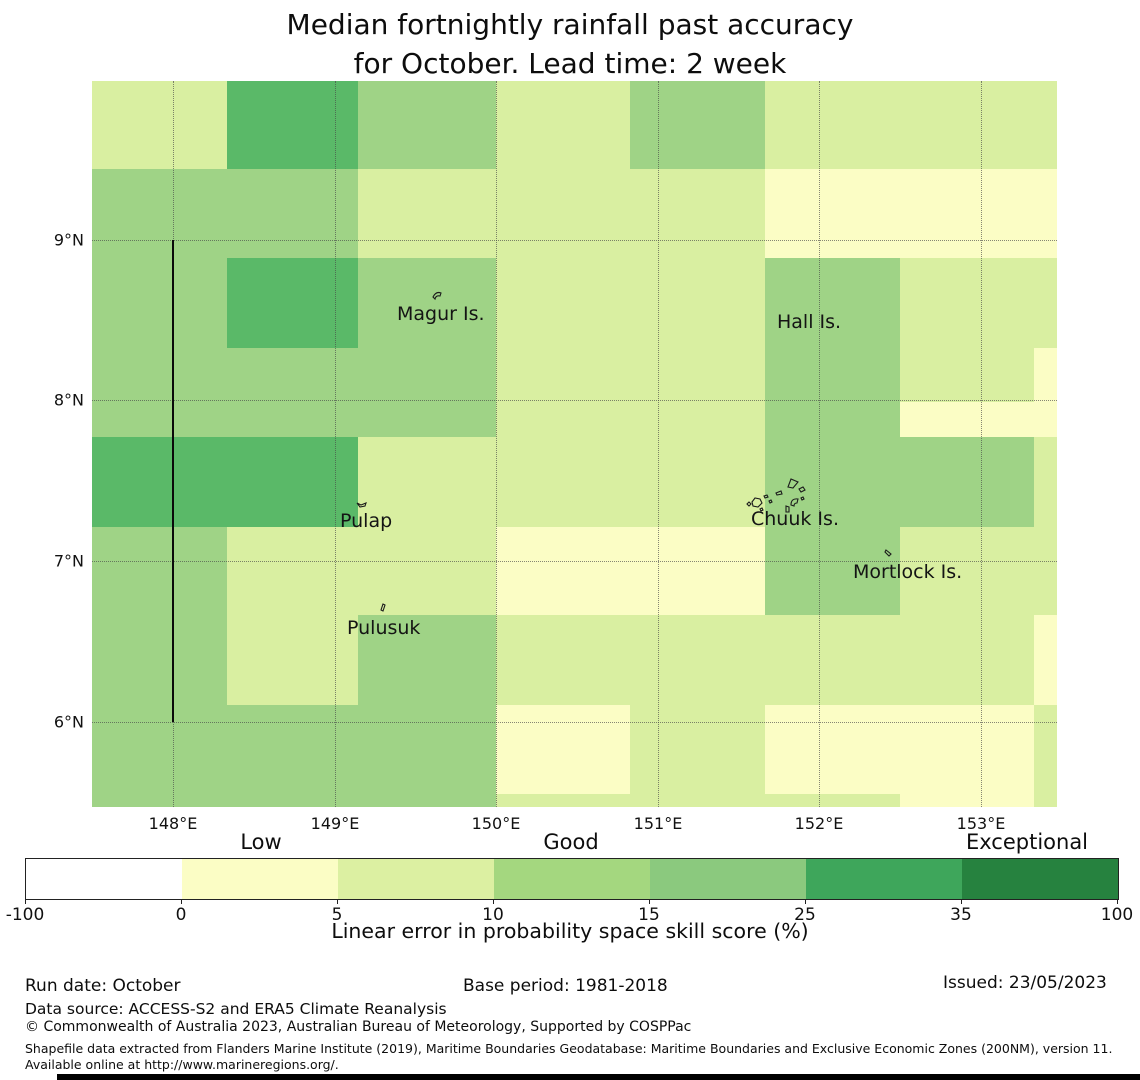 Image resolution: width=1140 pixels, height=1080 pixels. Describe the element at coordinates (961, 915) in the screenshot. I see `colorbar-tick-label: 35` at that location.